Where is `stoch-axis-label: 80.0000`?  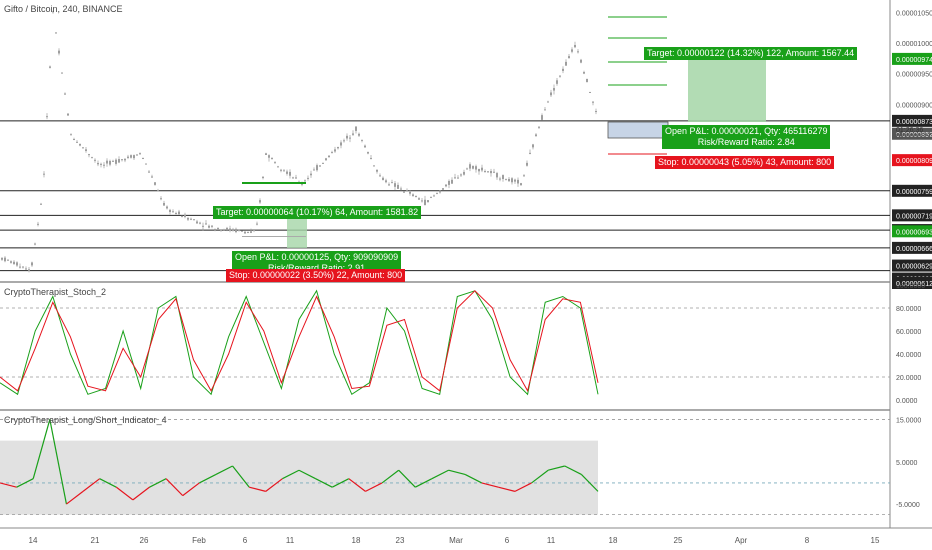 stoch-axis-label: 80.0000 is located at coordinates (908, 309).